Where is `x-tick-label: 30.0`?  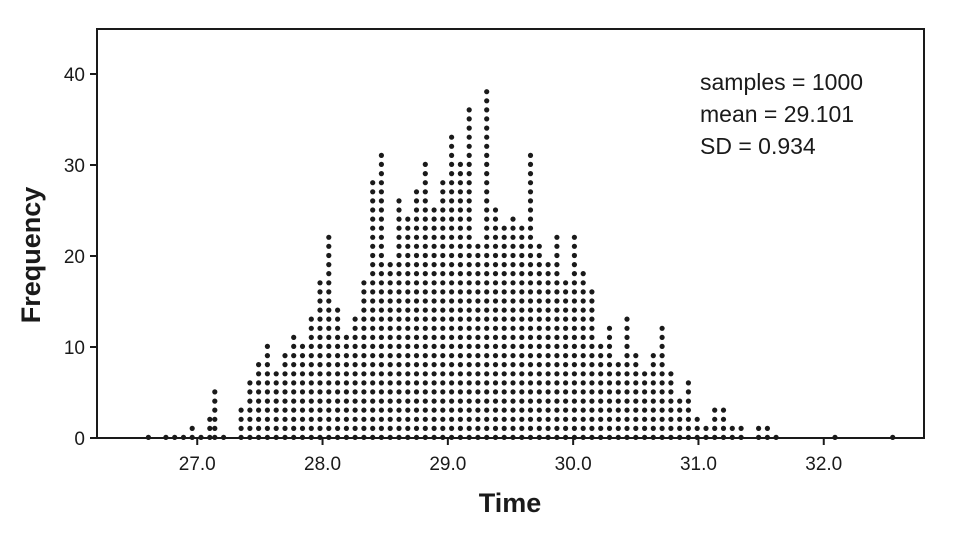 x-tick-label: 30.0 is located at coordinates (573, 464).